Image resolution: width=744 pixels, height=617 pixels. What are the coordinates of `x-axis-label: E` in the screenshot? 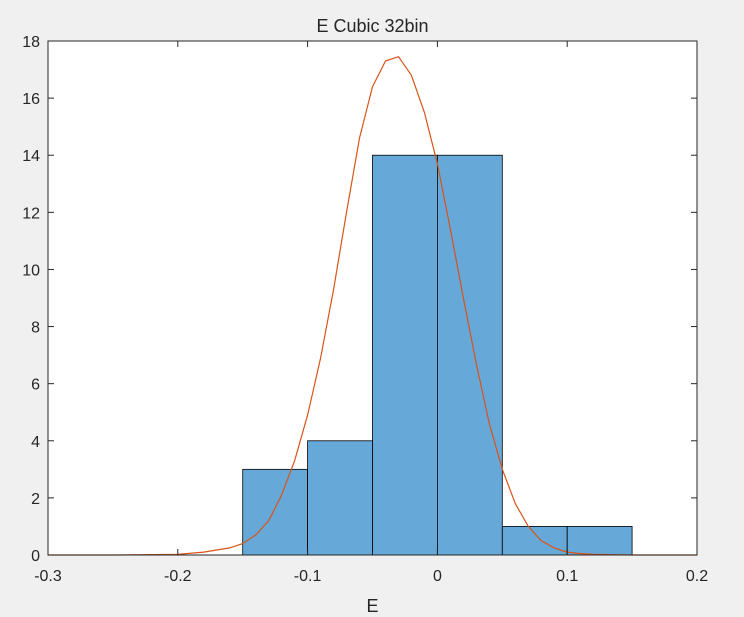 It's located at (372, 606).